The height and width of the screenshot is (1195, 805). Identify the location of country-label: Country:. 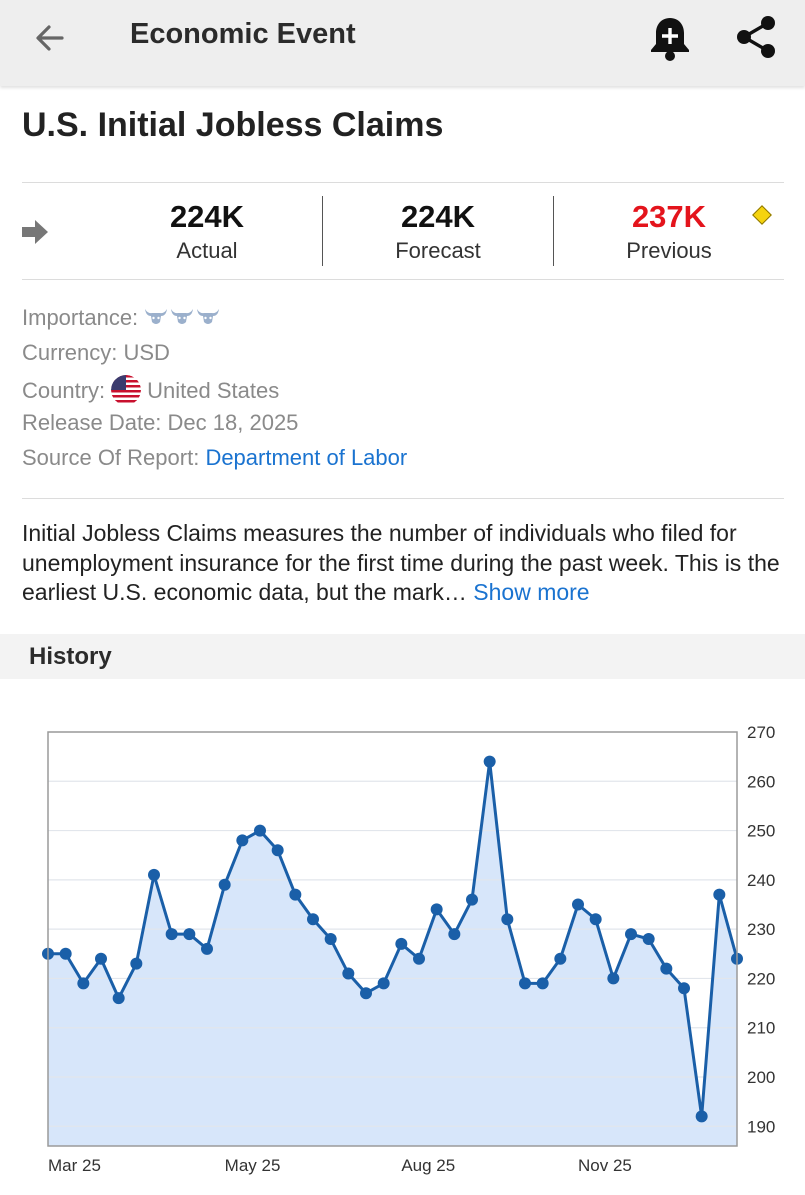
(64, 390).